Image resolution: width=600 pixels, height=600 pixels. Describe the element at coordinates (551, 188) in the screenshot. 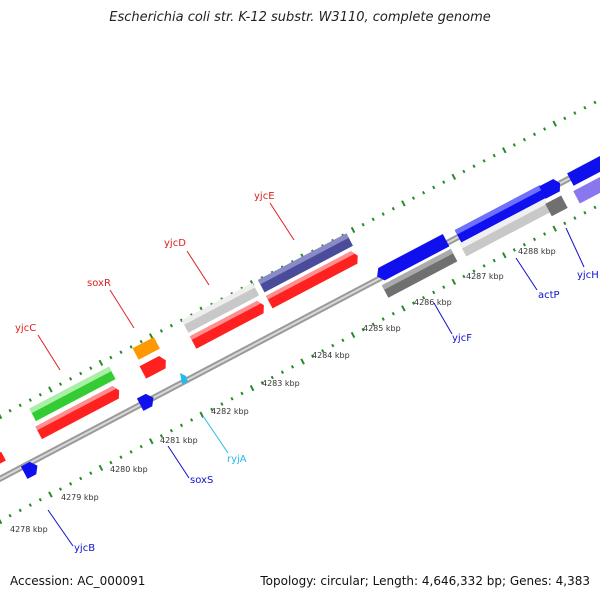

I see `feature-small-blue-arrow` at that location.